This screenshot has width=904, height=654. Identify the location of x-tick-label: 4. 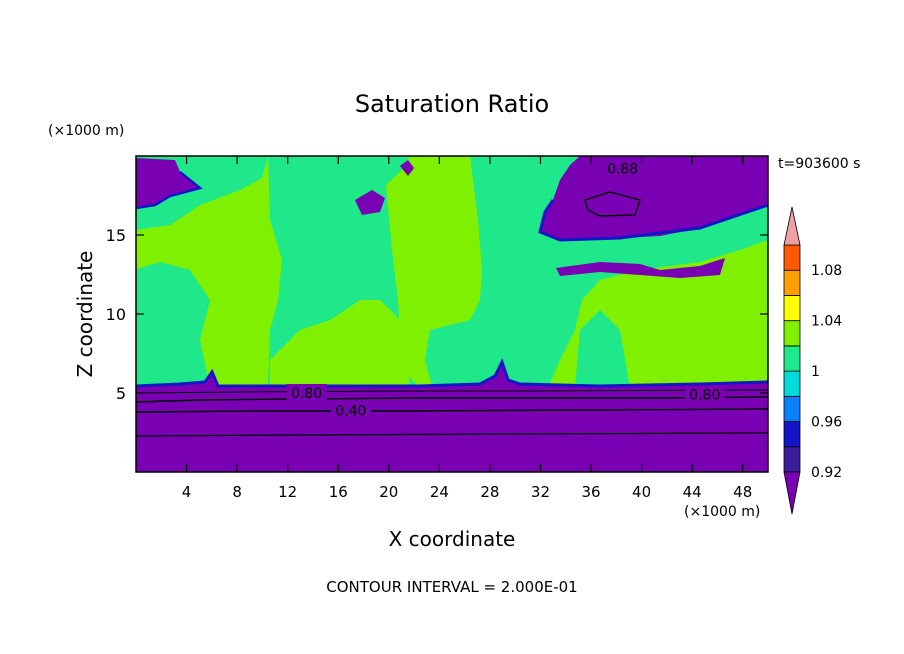
(187, 492).